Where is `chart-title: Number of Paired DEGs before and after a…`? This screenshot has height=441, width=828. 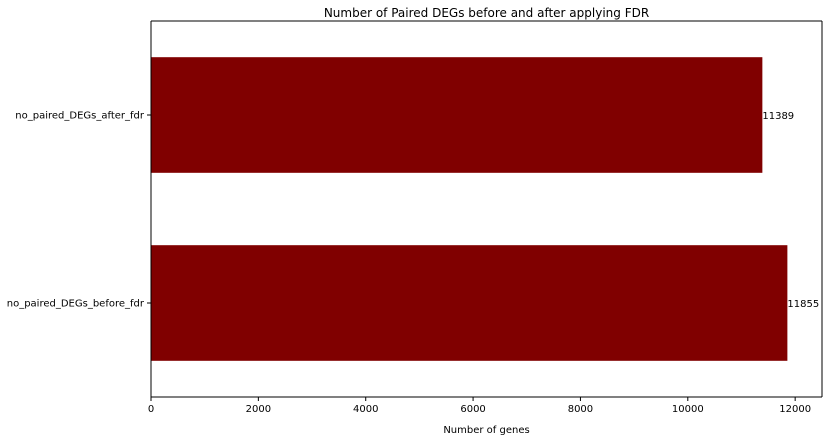
chart-title: Number of Paired DEGs before and after a… is located at coordinates (486, 13).